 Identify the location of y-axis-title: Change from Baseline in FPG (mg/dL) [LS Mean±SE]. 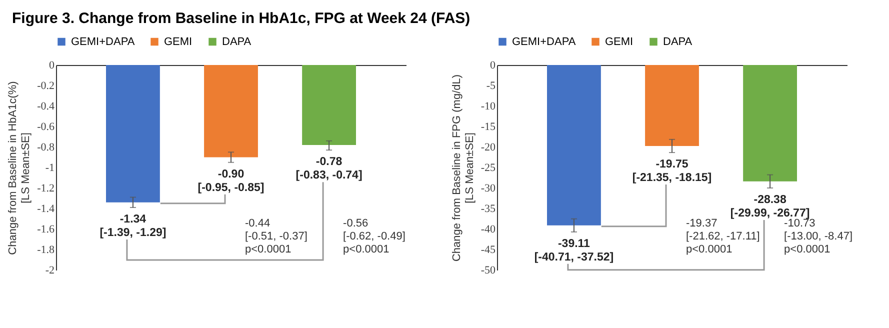
(463, 168).